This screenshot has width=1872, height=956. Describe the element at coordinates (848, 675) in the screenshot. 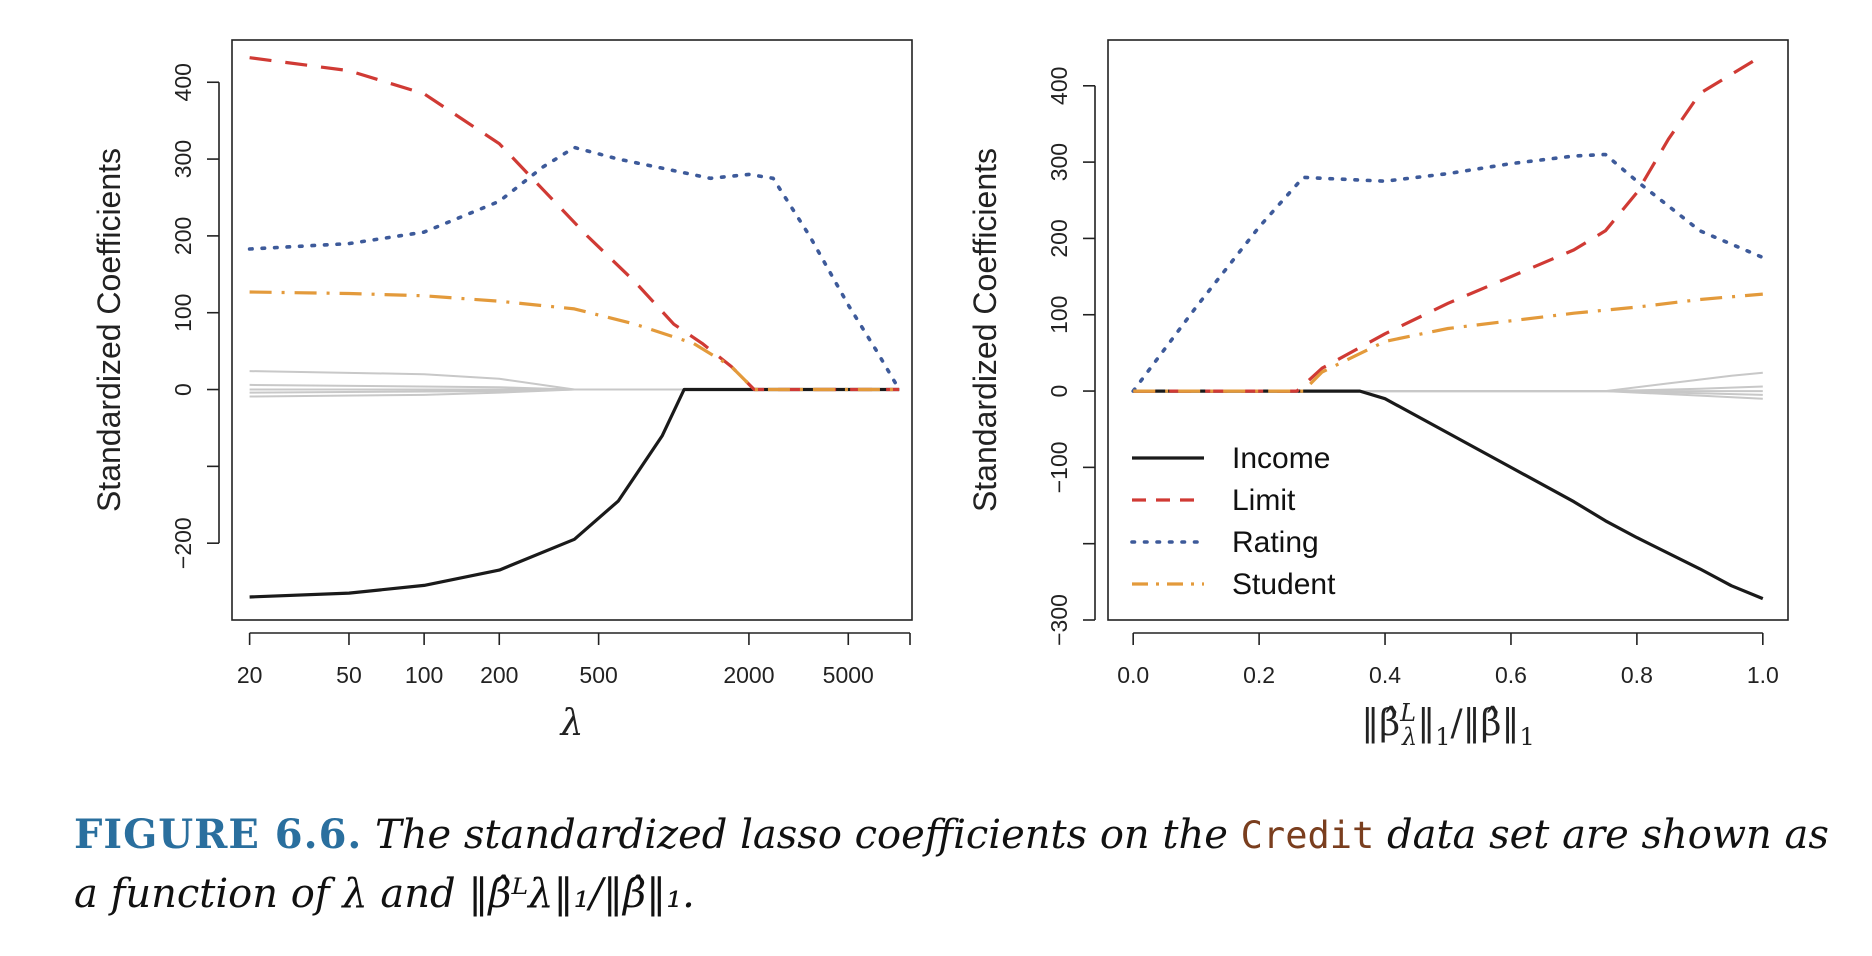

I see `x-tick-label: 5000` at that location.